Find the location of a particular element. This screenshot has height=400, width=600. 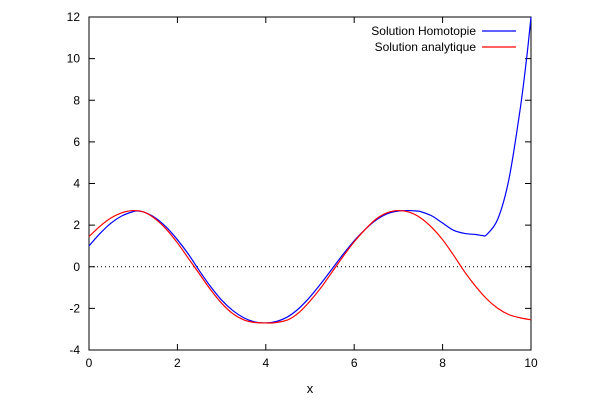

y-tick-label: -4 is located at coordinates (74, 350).